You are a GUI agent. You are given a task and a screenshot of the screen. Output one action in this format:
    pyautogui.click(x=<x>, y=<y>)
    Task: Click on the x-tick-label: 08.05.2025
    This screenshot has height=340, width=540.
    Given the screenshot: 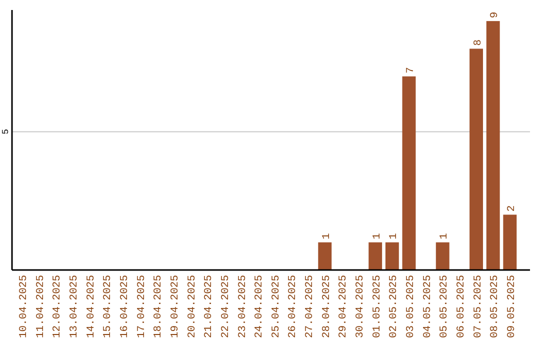 What is the action you would take?
    pyautogui.click(x=495, y=306)
    